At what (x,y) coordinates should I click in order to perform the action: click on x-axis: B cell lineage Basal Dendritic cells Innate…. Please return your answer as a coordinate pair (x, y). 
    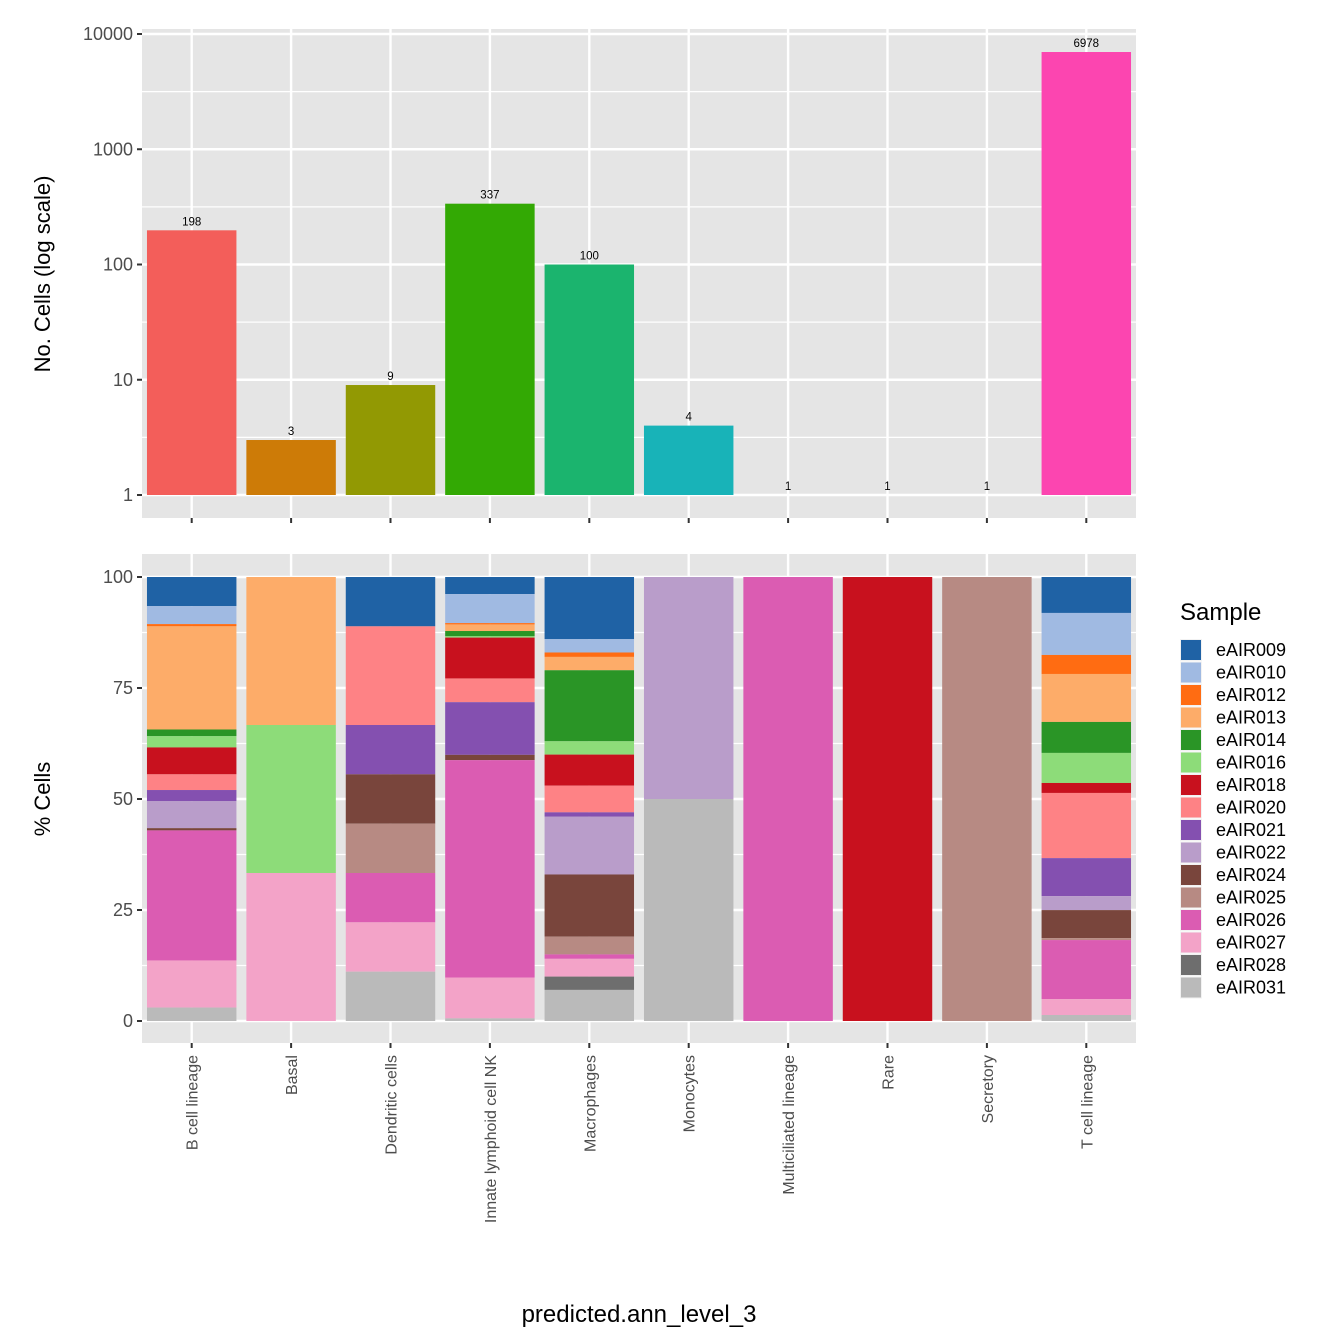
    Looking at the image, I should click on (641, 1139).